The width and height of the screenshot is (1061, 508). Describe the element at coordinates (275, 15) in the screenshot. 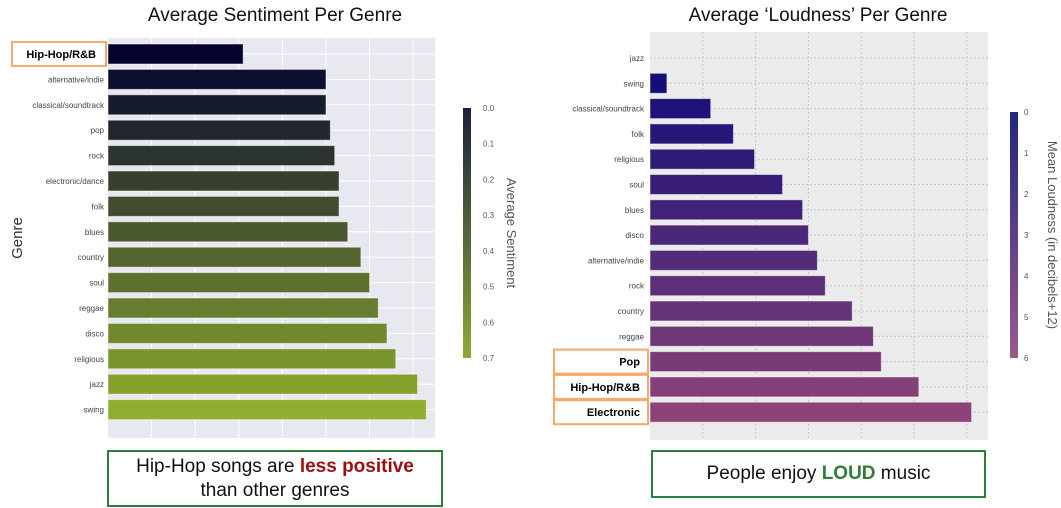

I see `chart-title: Average Sentiment Per Genre` at that location.